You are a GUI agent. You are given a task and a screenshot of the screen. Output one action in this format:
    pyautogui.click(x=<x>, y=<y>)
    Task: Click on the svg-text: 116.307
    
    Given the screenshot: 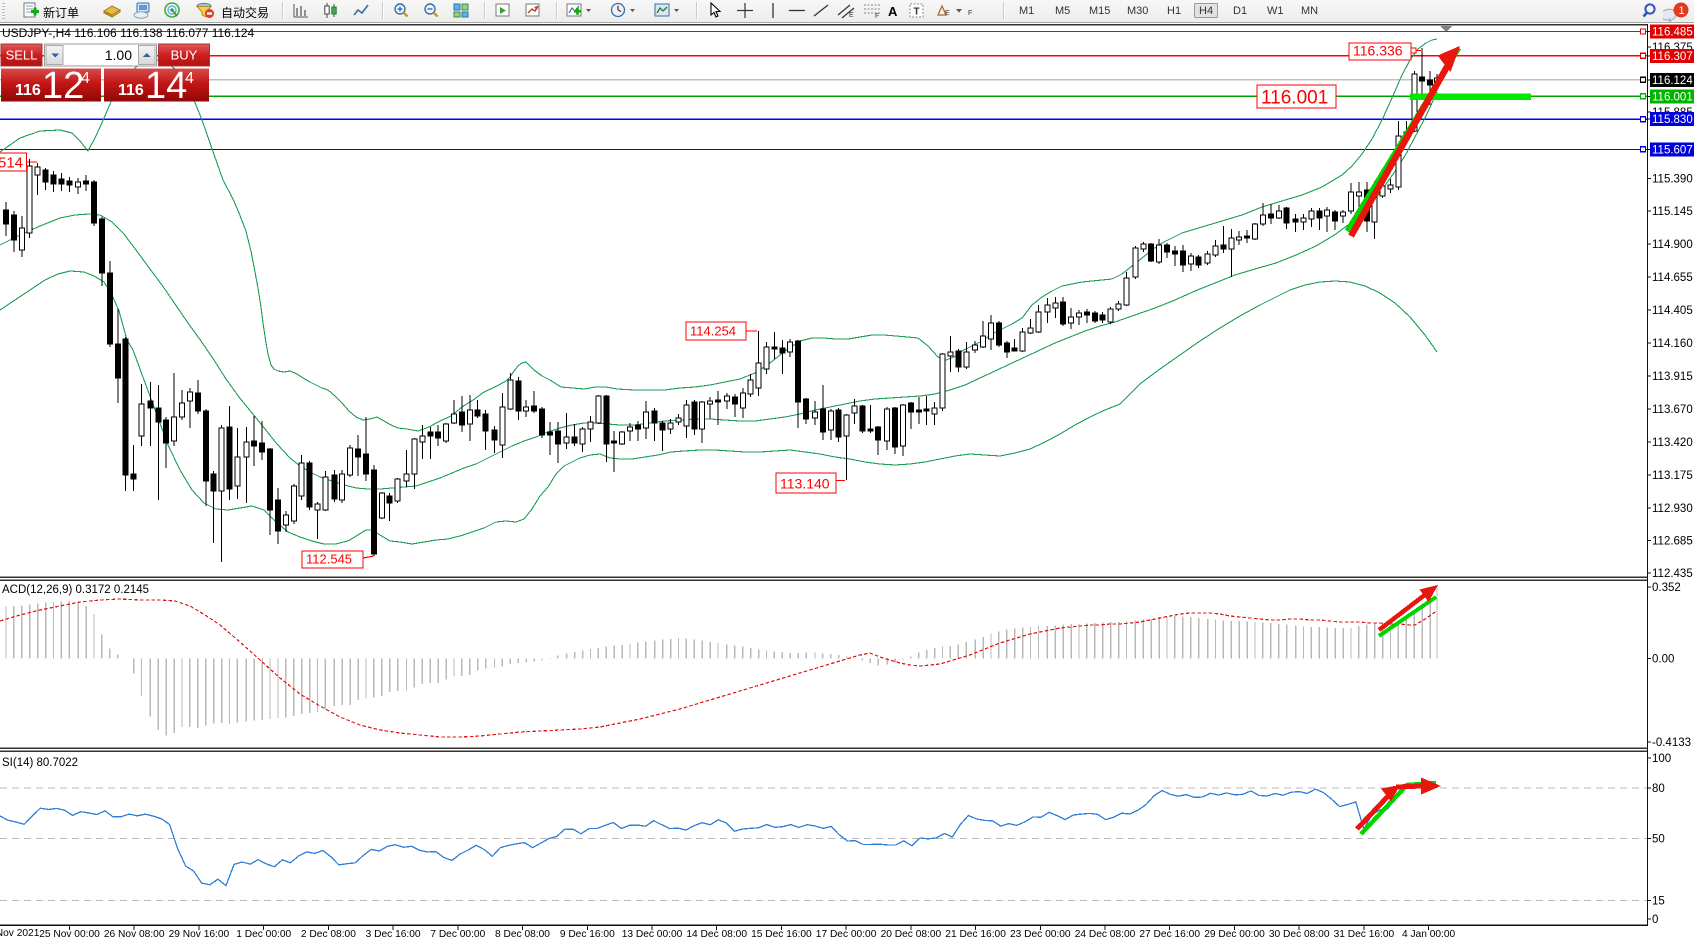 What is the action you would take?
    pyautogui.click(x=1672, y=57)
    